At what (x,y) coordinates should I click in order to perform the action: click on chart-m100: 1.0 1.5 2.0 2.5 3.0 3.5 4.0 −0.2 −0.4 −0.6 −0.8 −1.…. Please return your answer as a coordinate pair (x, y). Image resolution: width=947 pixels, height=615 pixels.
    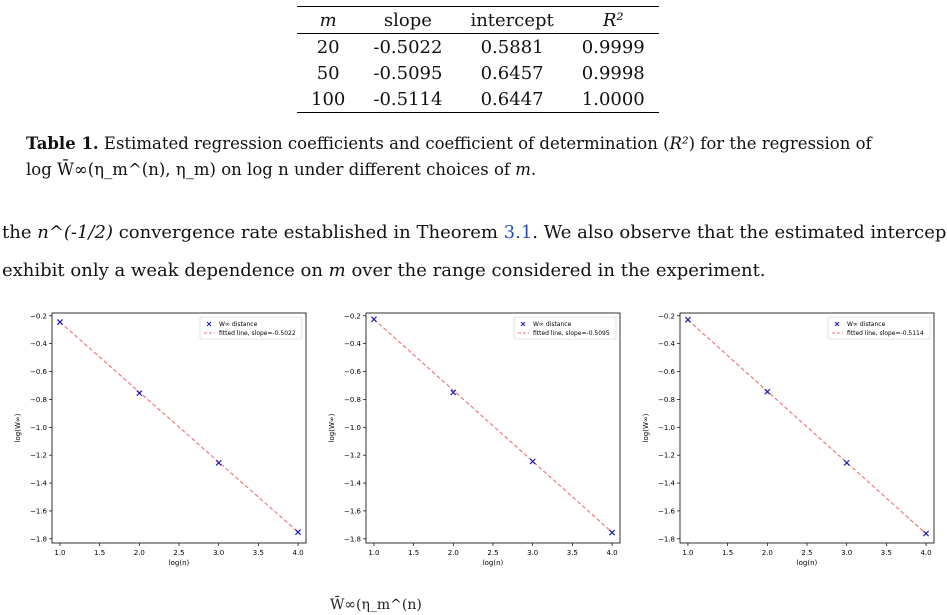
    Looking at the image, I should click on (788, 442).